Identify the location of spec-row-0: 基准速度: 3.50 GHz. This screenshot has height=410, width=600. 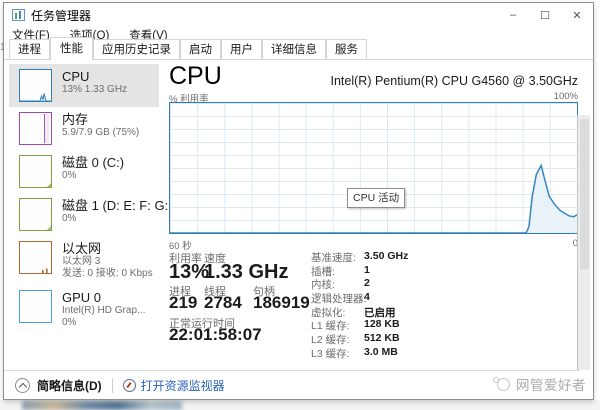
(360, 257).